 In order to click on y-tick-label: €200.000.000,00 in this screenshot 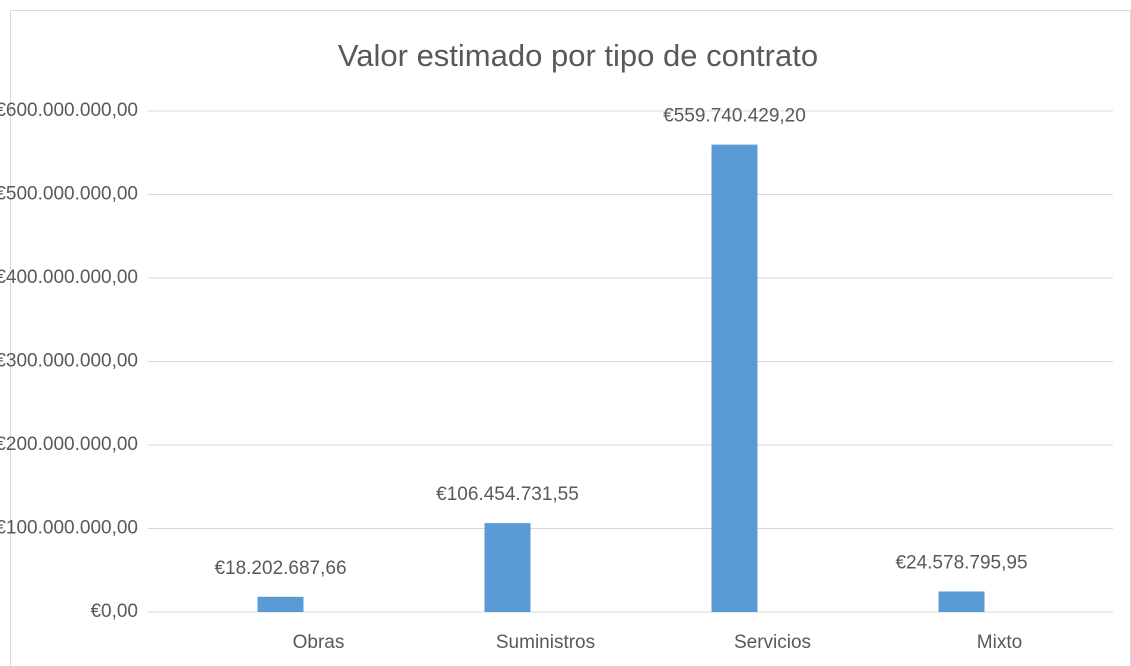, I will do `click(69, 444)`.